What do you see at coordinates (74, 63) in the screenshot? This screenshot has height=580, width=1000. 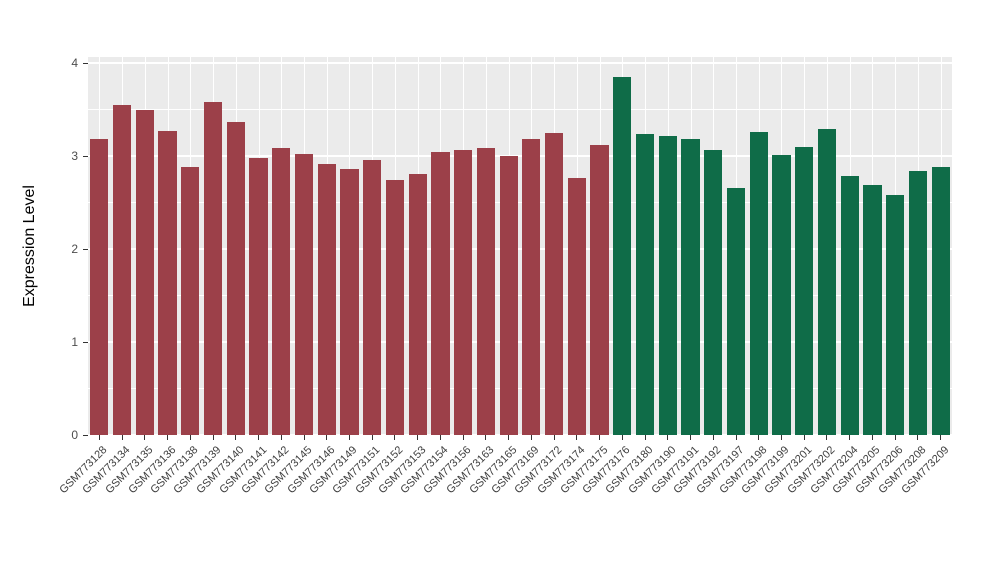 I see `y-tick-label: 4` at bounding box center [74, 63].